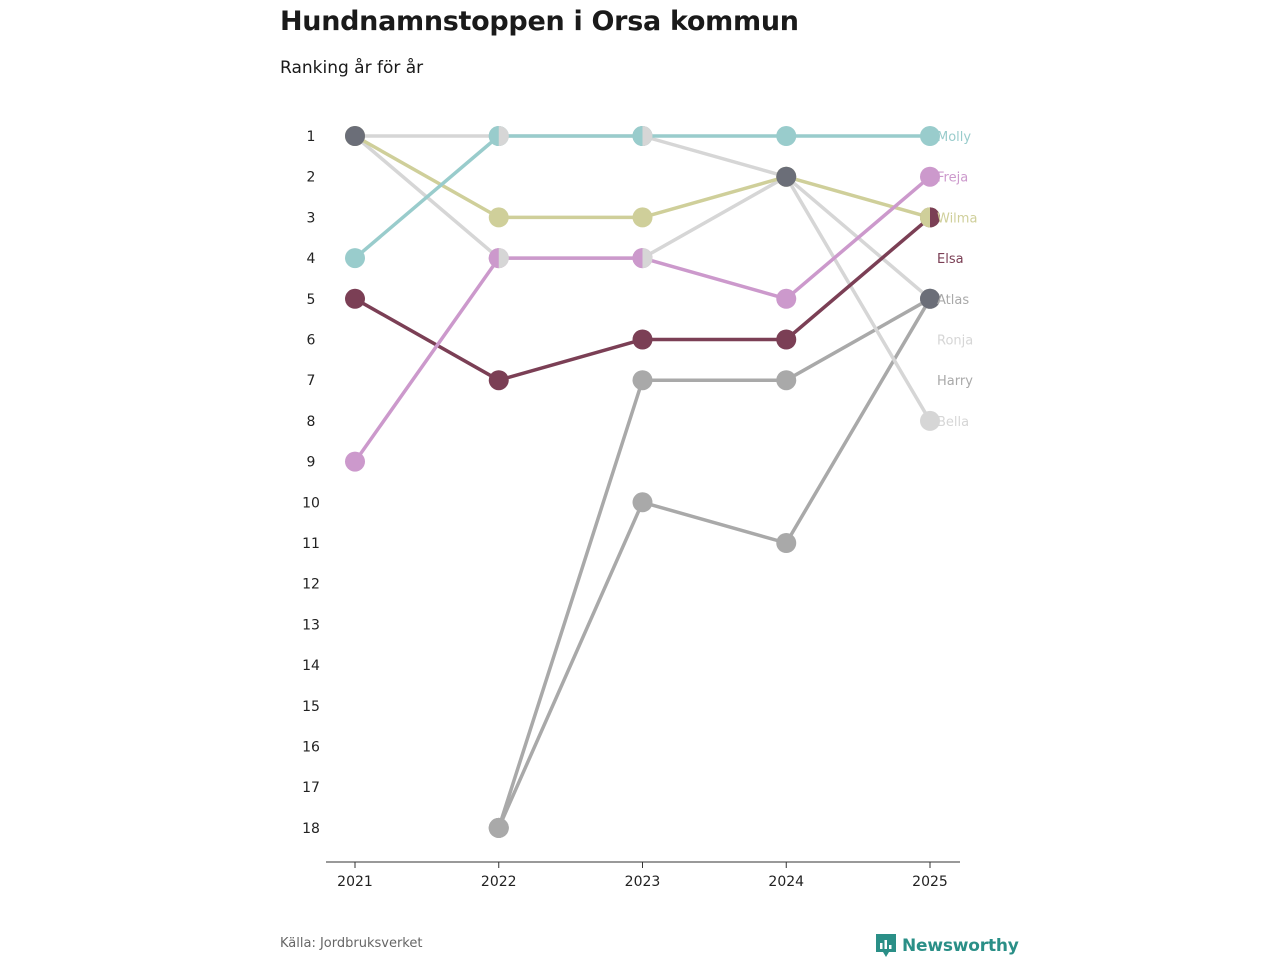 The image size is (1280, 960). Describe the element at coordinates (950, 259) in the screenshot. I see `end-label-elsa: Elsa` at that location.